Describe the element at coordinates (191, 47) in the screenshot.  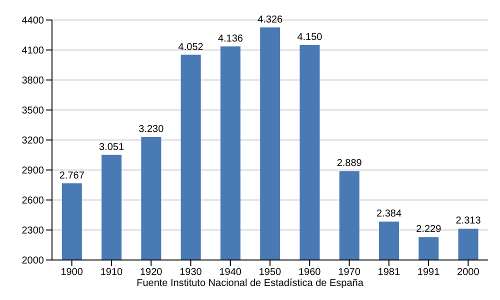
I see `data-label: 4.052` at that location.